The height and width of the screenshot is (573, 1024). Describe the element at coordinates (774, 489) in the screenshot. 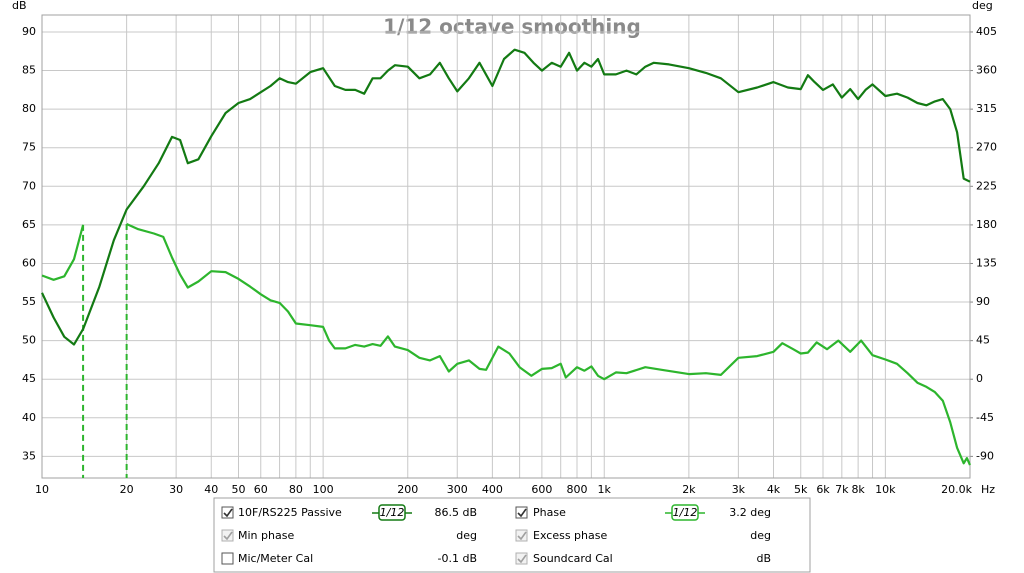

I see `x-tick-label: 4k` at that location.